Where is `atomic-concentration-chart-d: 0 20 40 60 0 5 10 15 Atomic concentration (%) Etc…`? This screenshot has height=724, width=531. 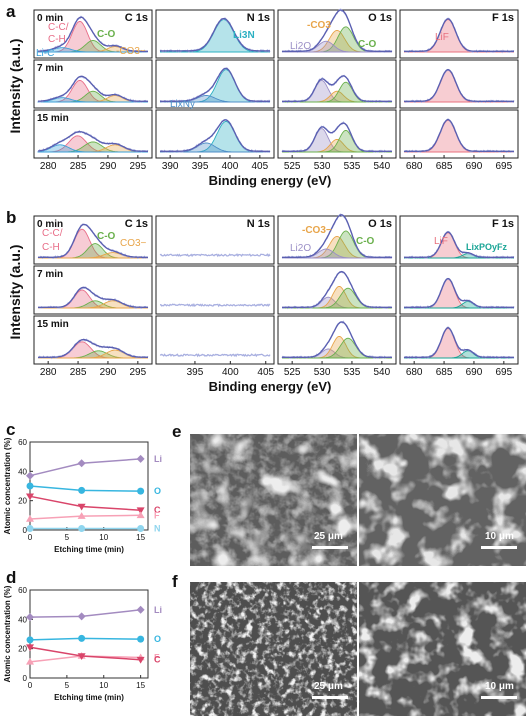
atomic-concentration-chart-d: 0 20 40 60 0 5 10 15 Atomic concentration (%) Etc… is located at coordinates (82, 643).